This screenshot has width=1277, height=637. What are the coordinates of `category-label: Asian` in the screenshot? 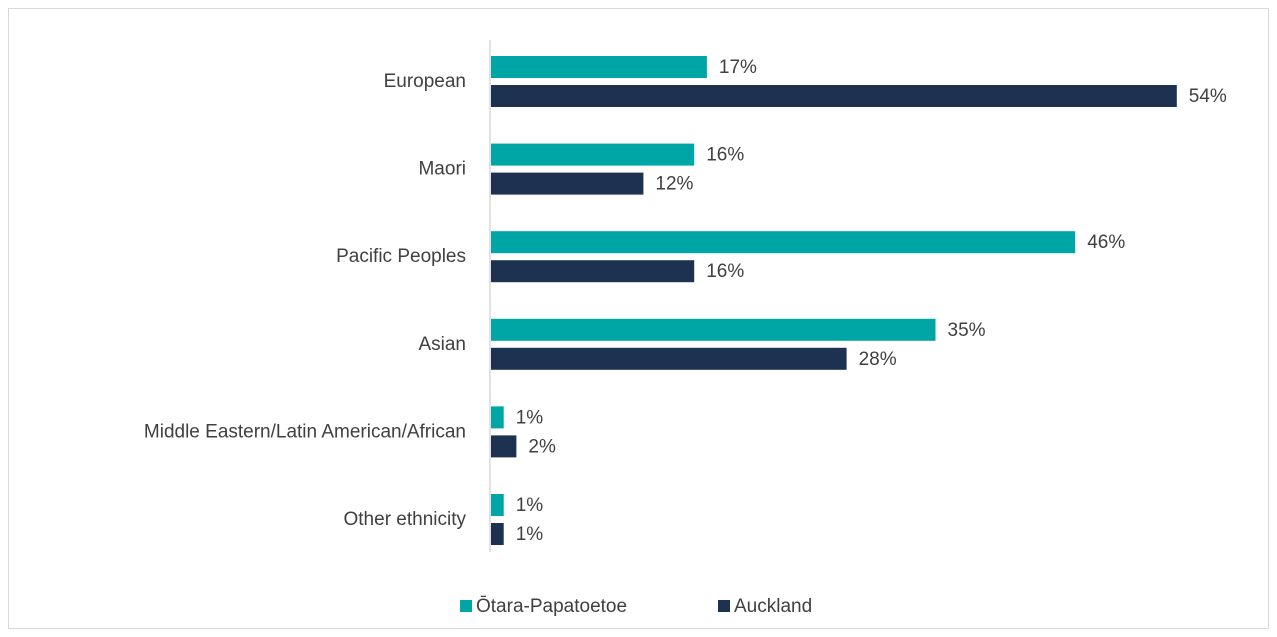 It's located at (442, 344).